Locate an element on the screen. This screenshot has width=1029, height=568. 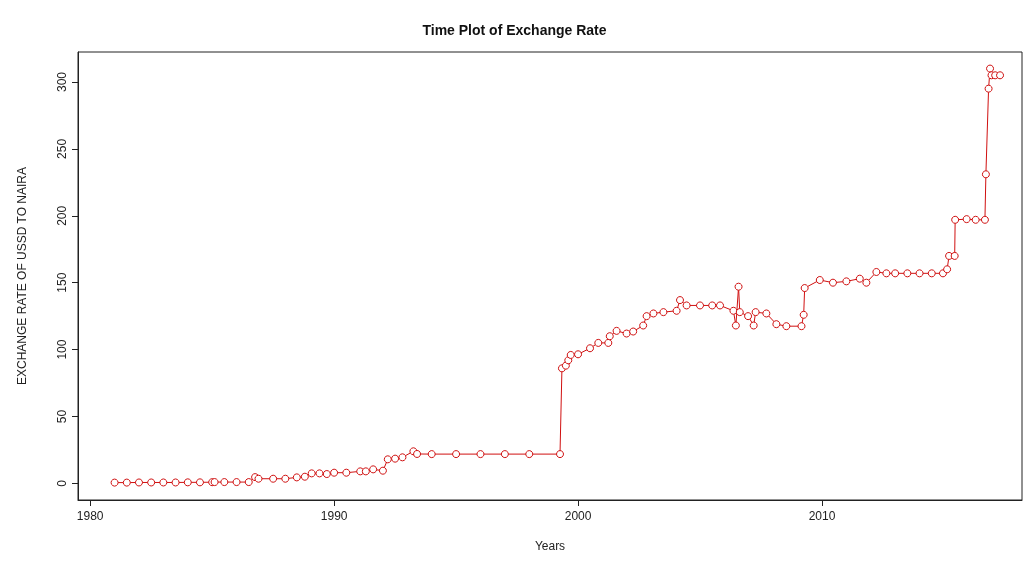
y-tick-label: 200 is located at coordinates (62, 215).